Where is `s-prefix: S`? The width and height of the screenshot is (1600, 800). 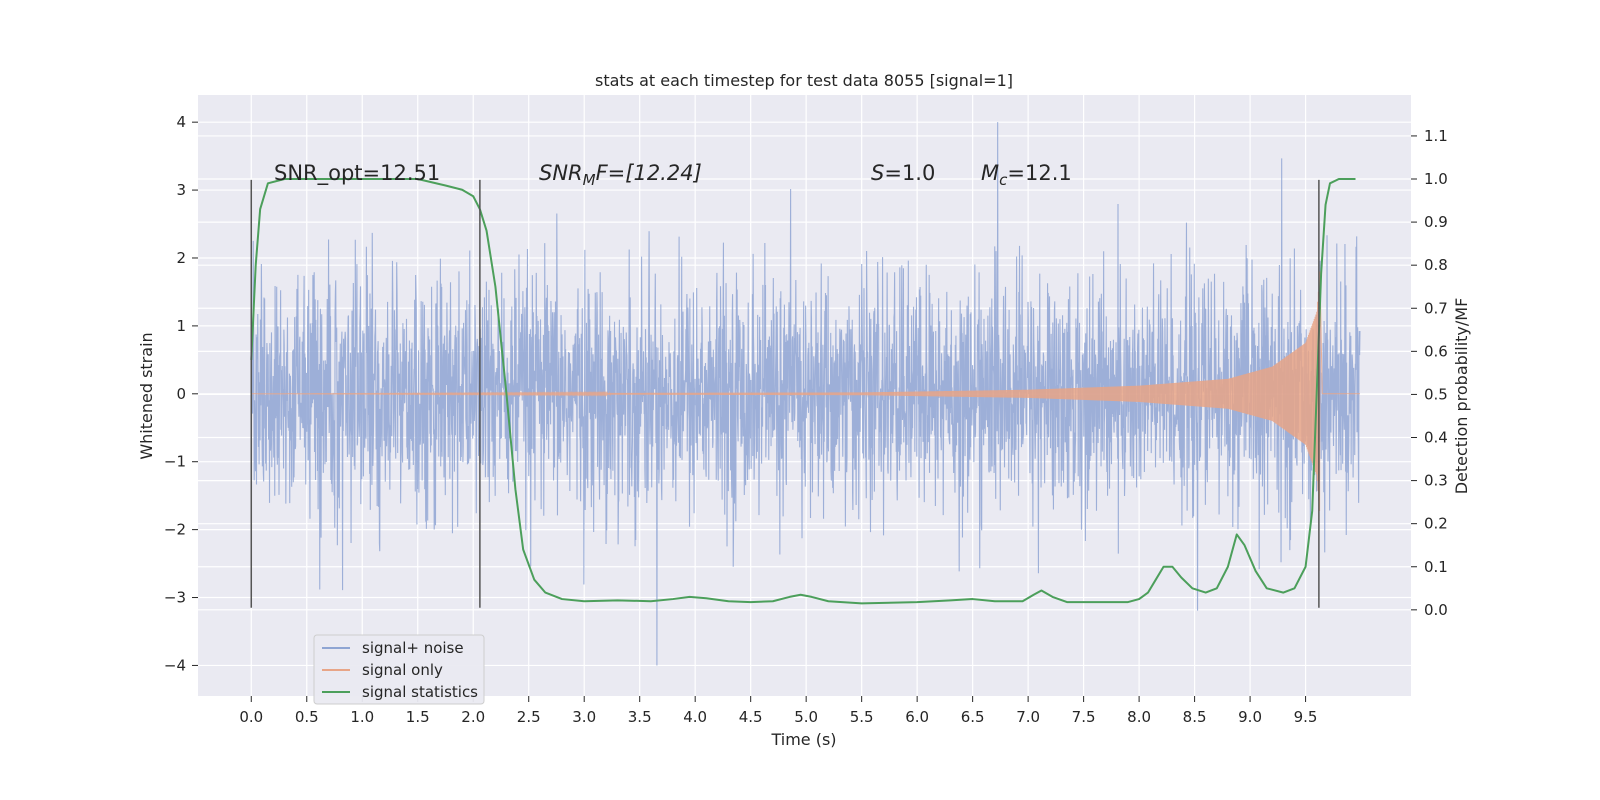 s-prefix: S is located at coordinates (877, 173).